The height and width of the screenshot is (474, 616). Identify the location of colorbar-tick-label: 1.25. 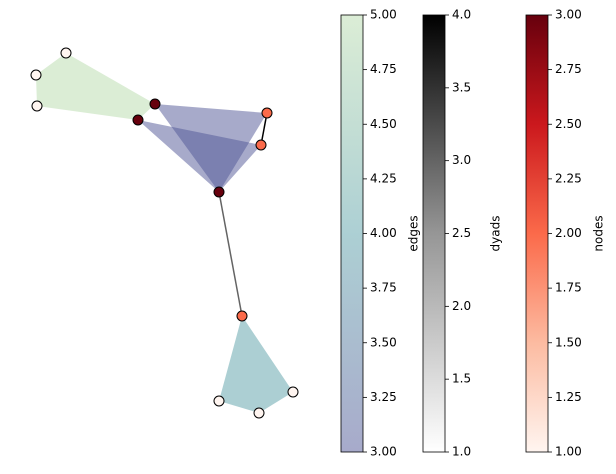
(568, 397).